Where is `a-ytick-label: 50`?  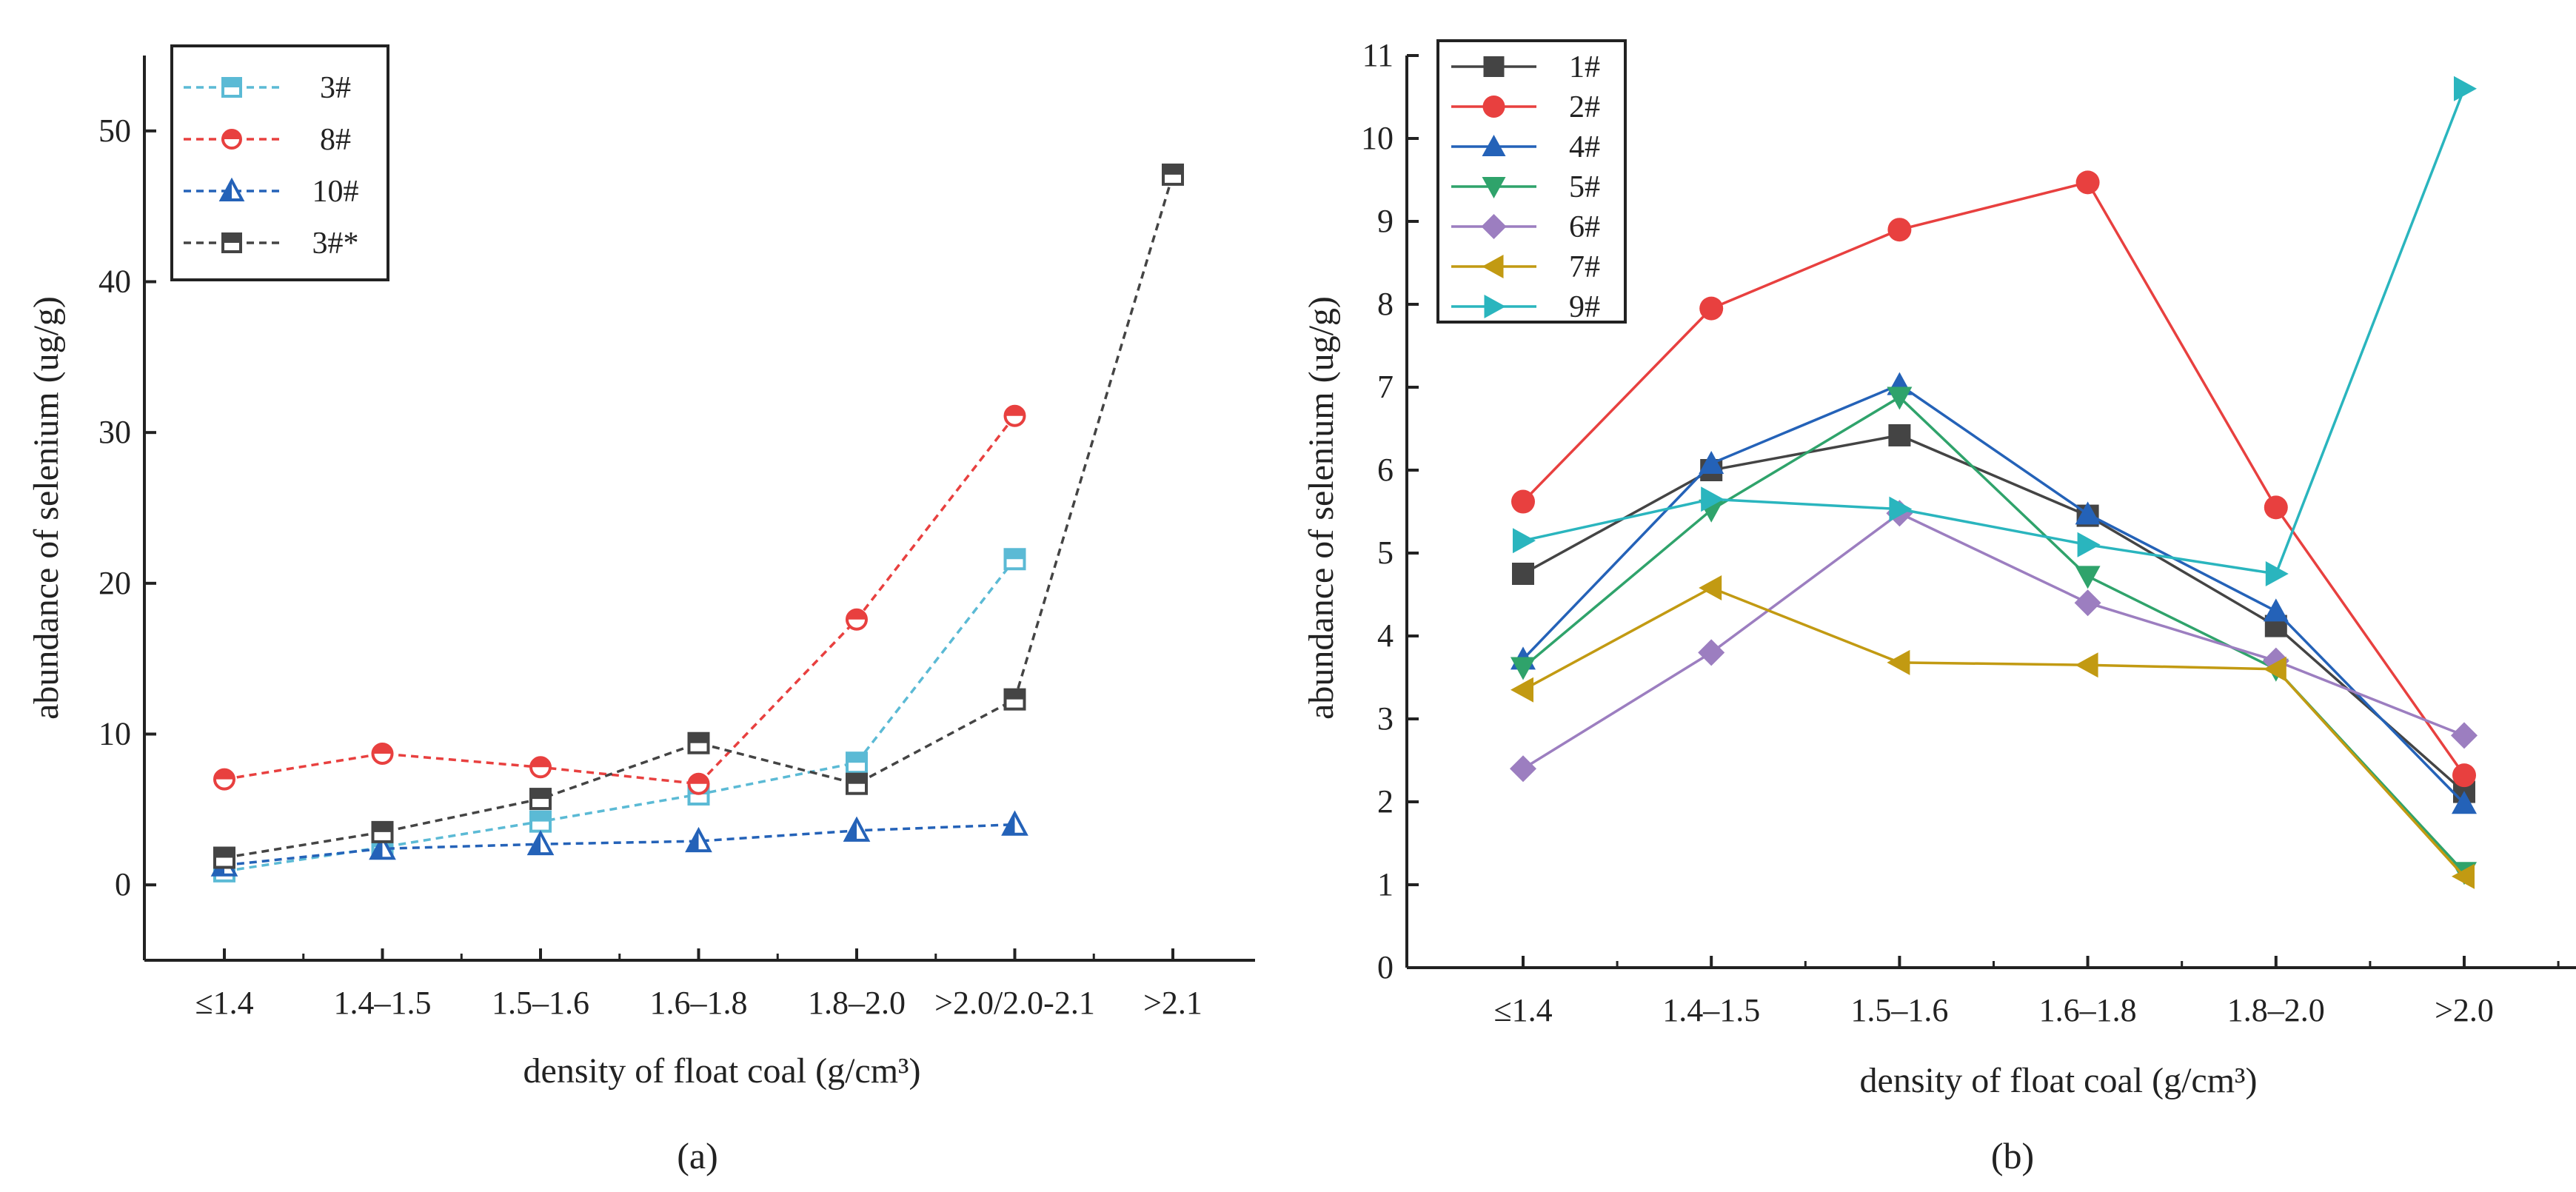
a-ytick-label: 50 is located at coordinates (114, 131).